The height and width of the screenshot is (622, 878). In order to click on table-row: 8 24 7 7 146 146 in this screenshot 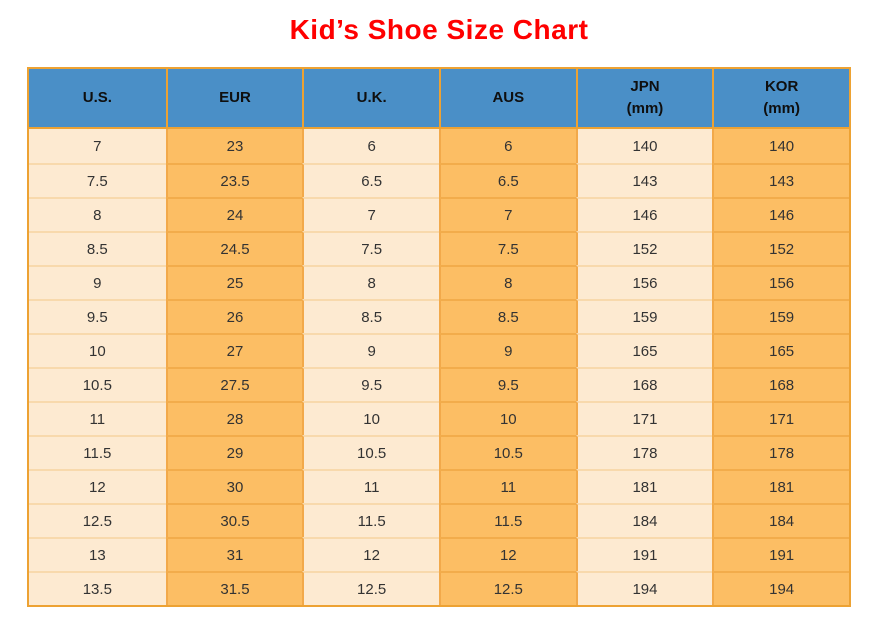, I will do `click(439, 214)`.